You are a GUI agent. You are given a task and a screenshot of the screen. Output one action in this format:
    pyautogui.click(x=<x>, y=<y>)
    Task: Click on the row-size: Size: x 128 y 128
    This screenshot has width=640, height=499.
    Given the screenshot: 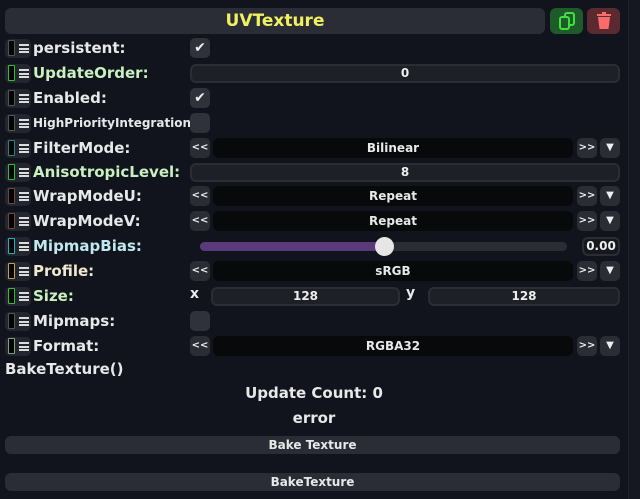 What is the action you would take?
    pyautogui.click(x=314, y=296)
    